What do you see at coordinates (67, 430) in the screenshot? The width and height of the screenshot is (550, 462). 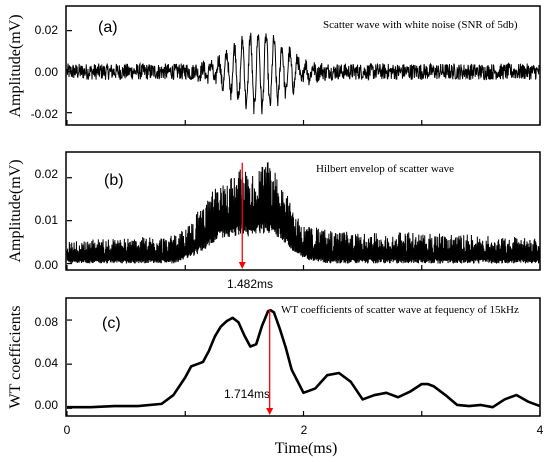 I see `xtick-label: 0` at bounding box center [67, 430].